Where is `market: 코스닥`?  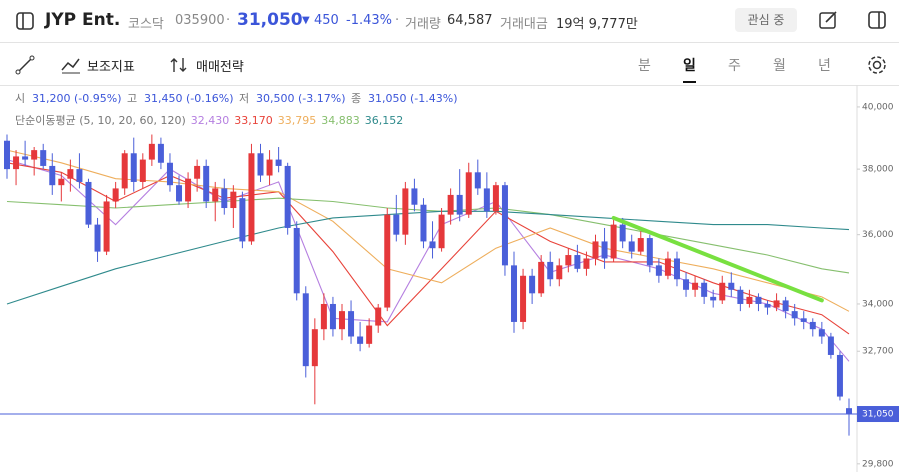 market: 코스닥 is located at coordinates (146, 24).